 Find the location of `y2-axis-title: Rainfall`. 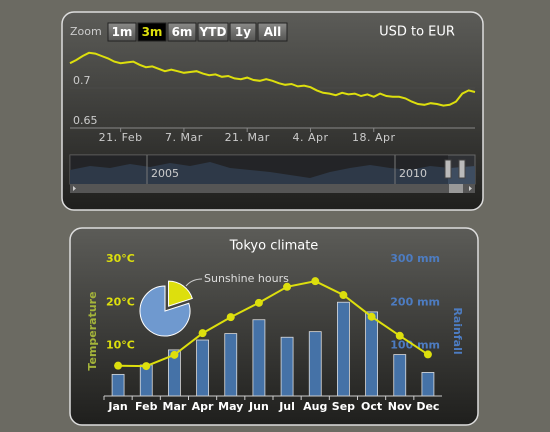

y2-axis-title: Rainfall is located at coordinates (457, 330).